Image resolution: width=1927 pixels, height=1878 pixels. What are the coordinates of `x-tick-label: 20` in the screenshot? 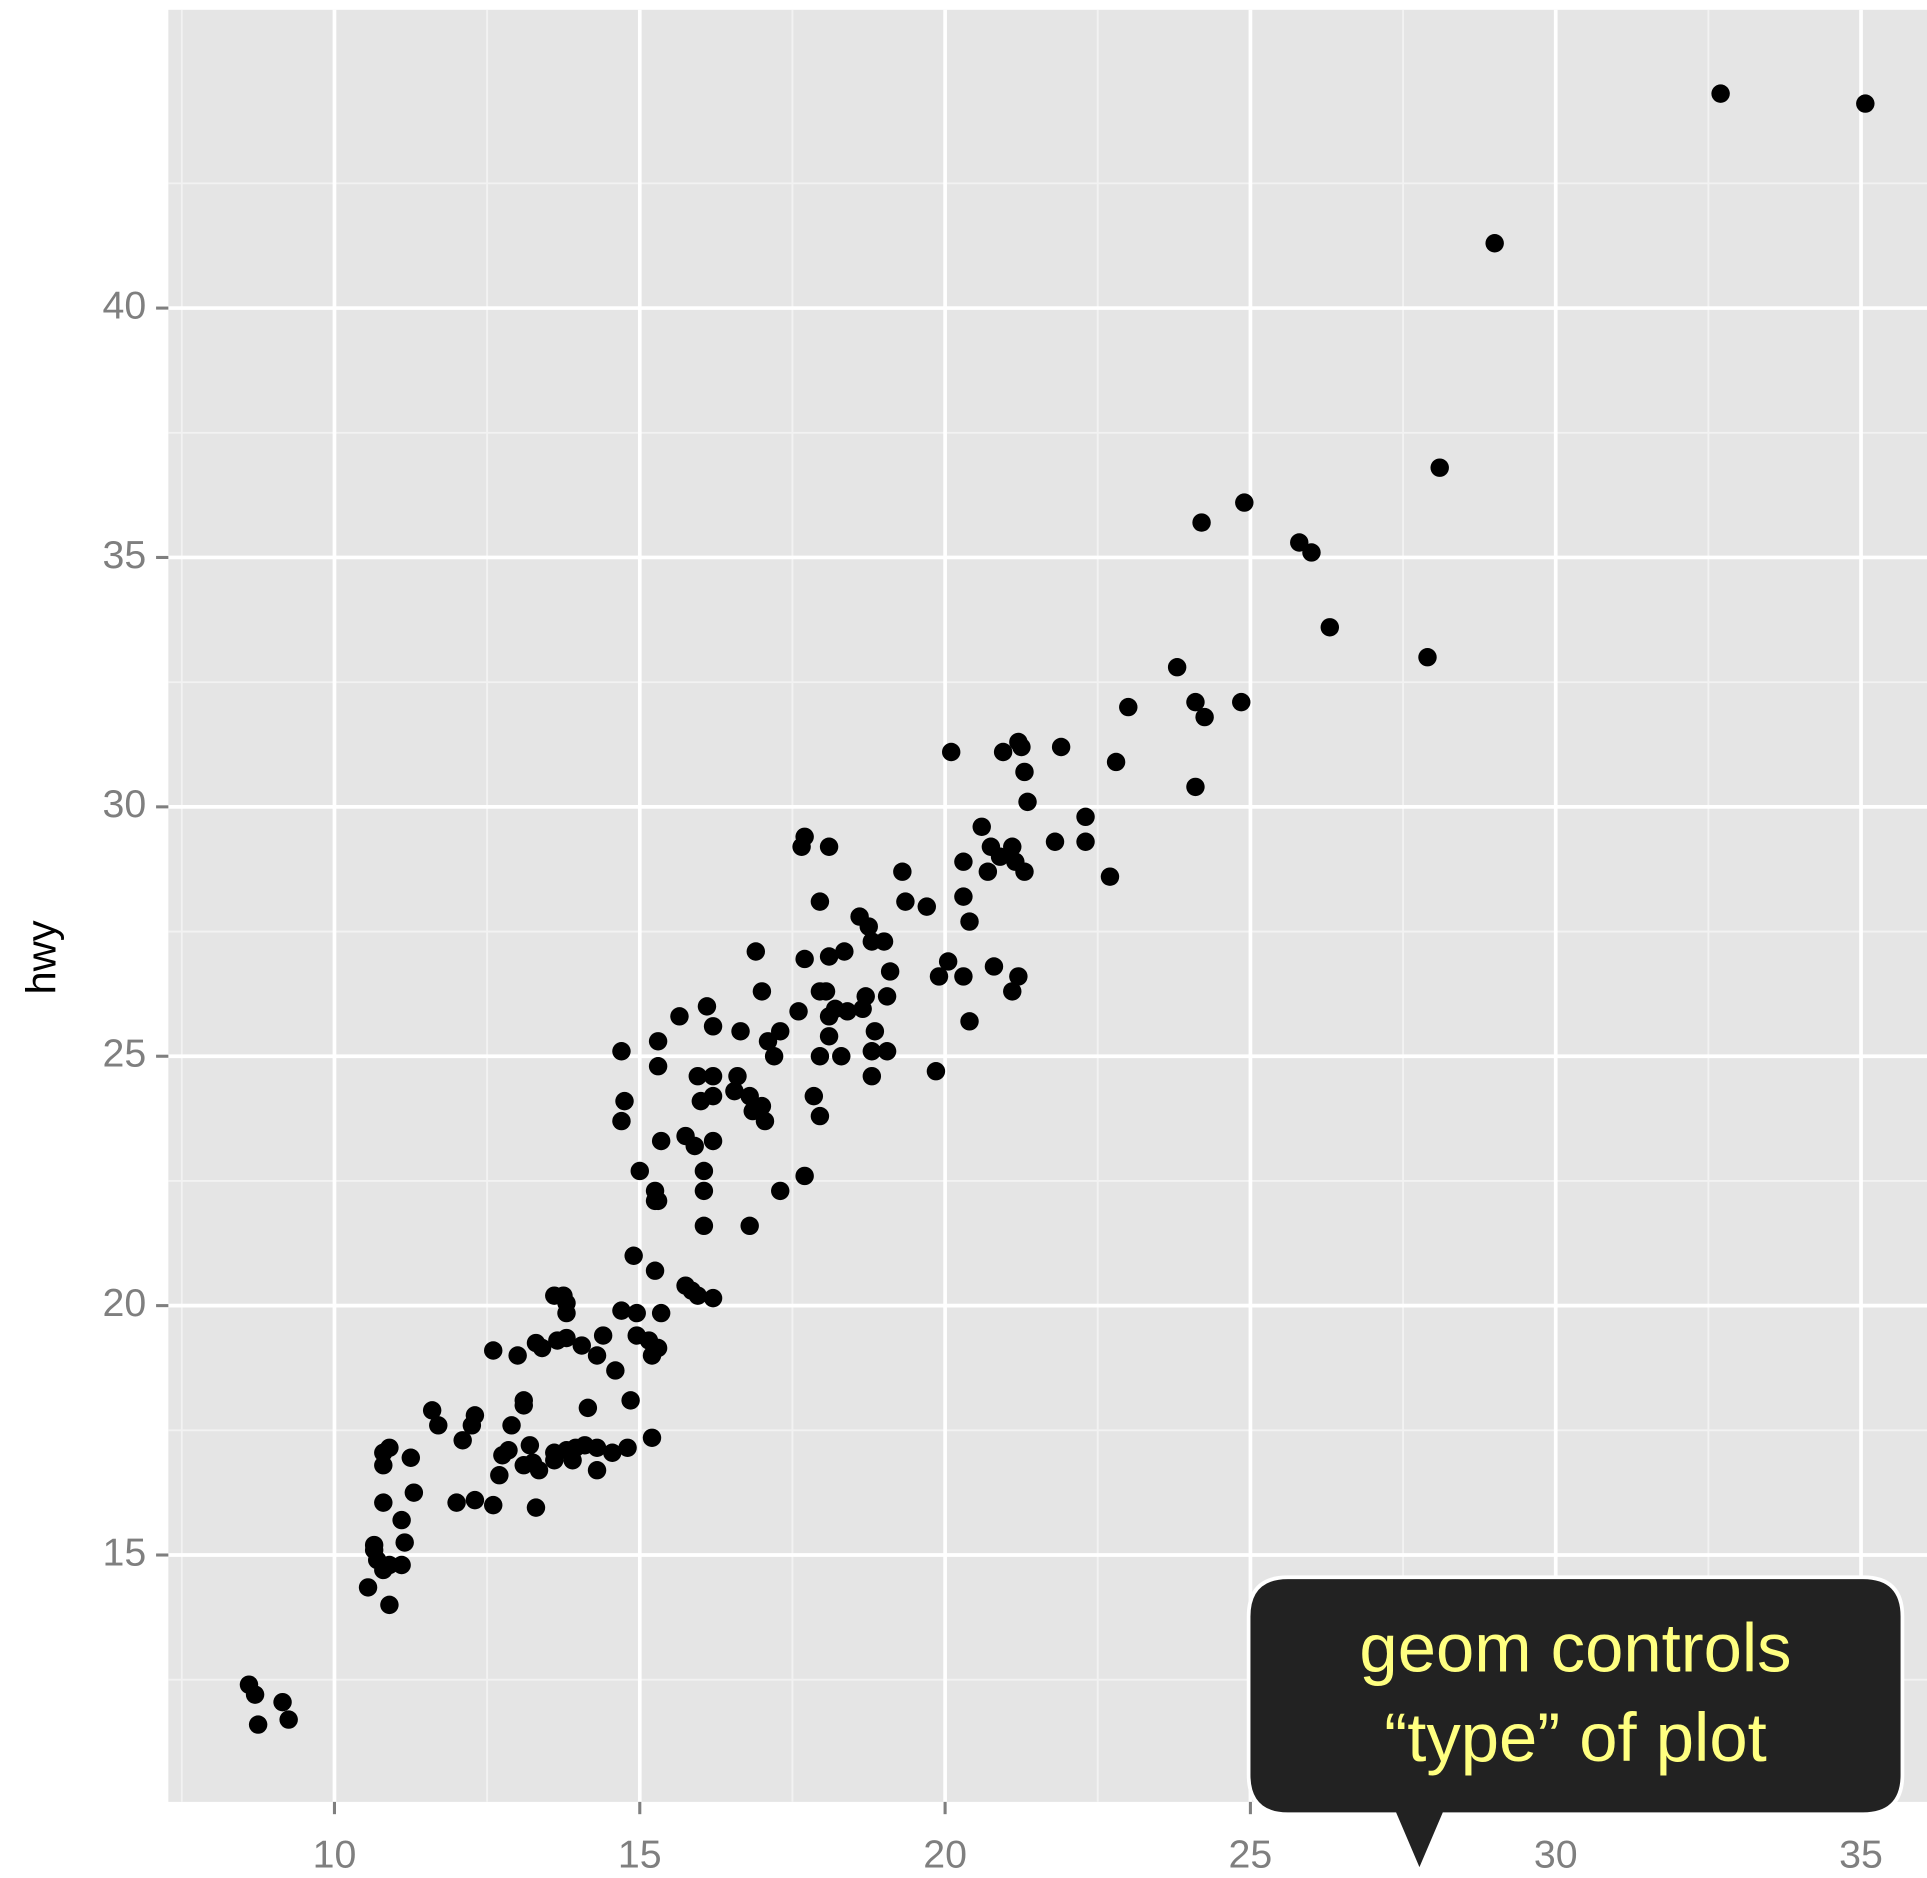 It's located at (945, 1855).